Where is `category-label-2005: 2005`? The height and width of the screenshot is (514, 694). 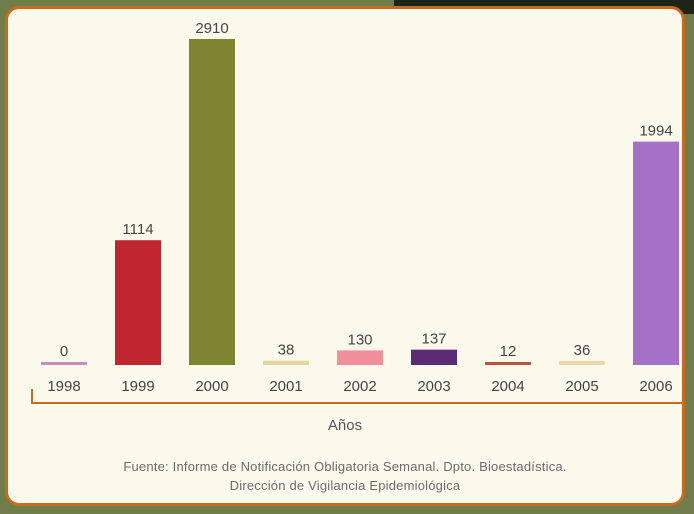
category-label-2005: 2005 is located at coordinates (581, 386).